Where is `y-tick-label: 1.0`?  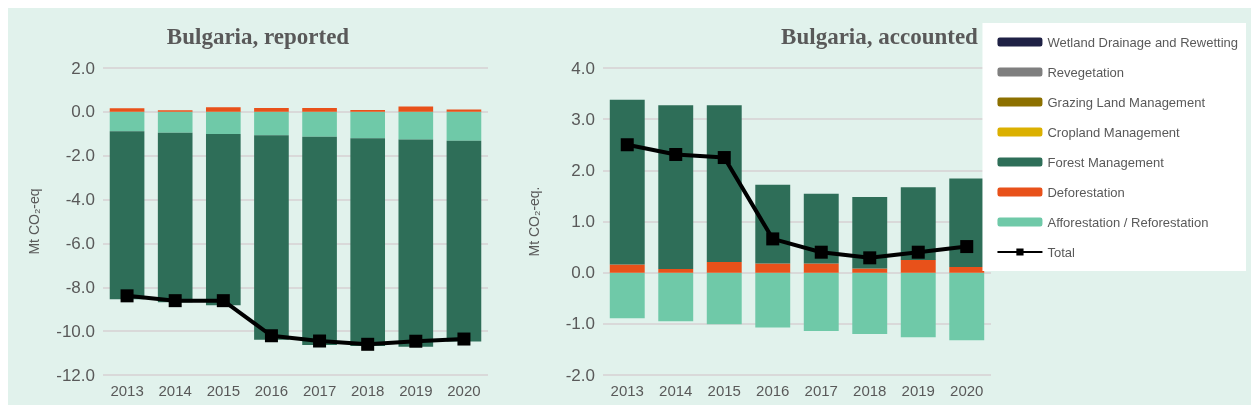
y-tick-label: 1.0 is located at coordinates (583, 221).